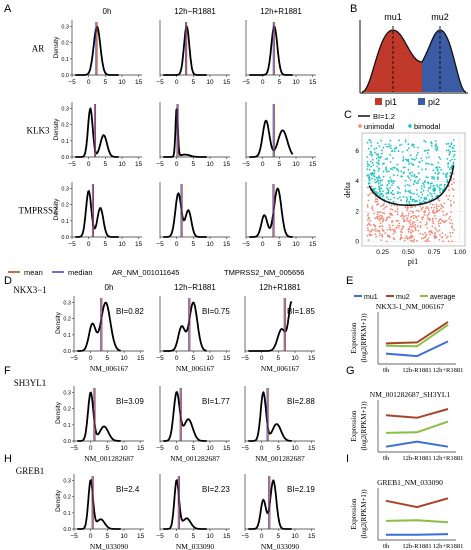 This screenshot has height=550, width=471. I want to click on density-label-0: Density, so click(58, 322).